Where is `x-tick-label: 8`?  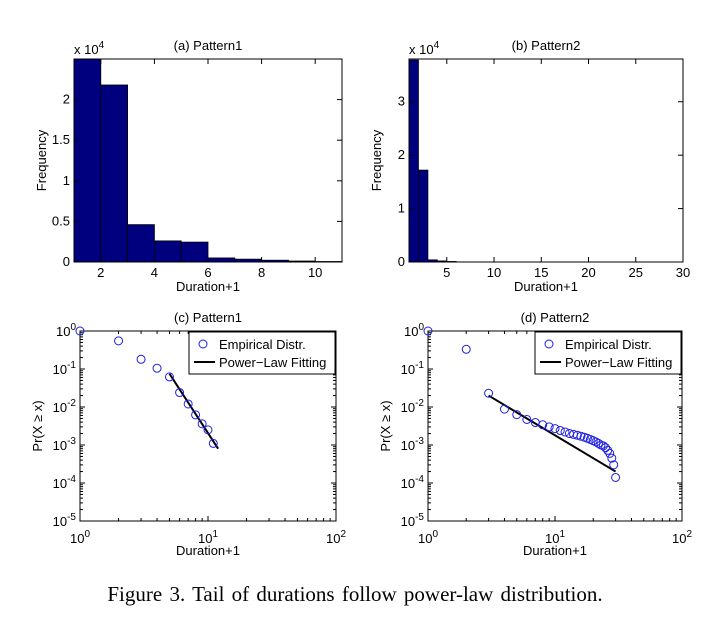
x-tick-label: 8 is located at coordinates (261, 272).